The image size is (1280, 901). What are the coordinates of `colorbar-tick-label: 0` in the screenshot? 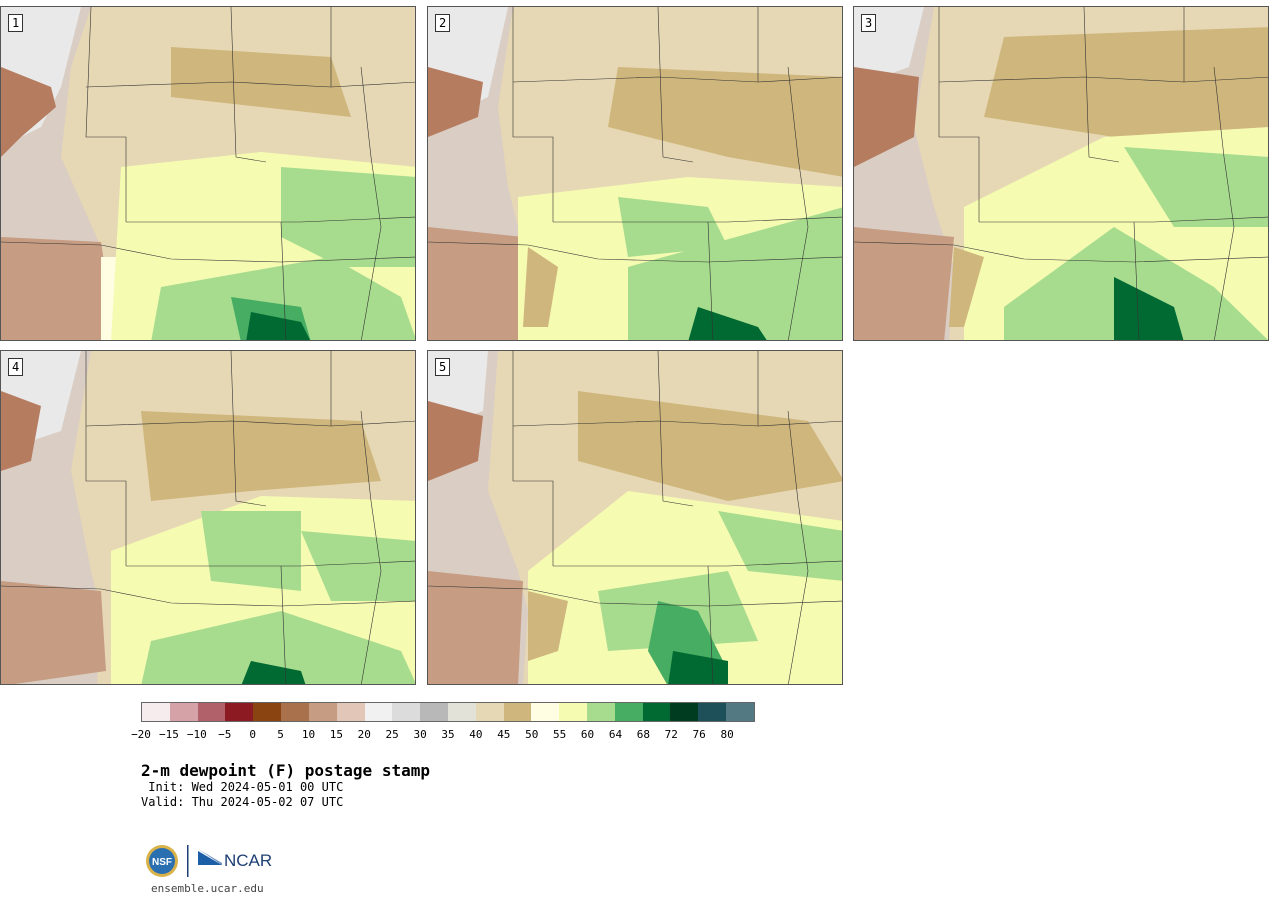 It's located at (252, 734).